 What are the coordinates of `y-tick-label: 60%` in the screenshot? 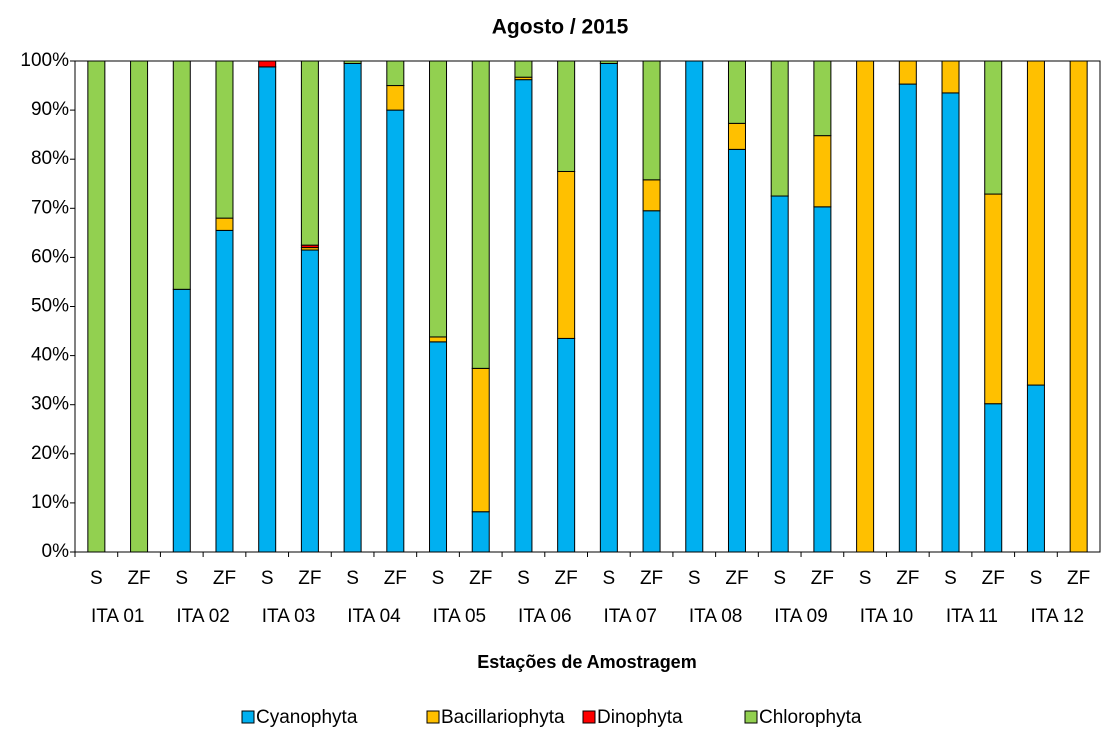 It's located at (50, 256).